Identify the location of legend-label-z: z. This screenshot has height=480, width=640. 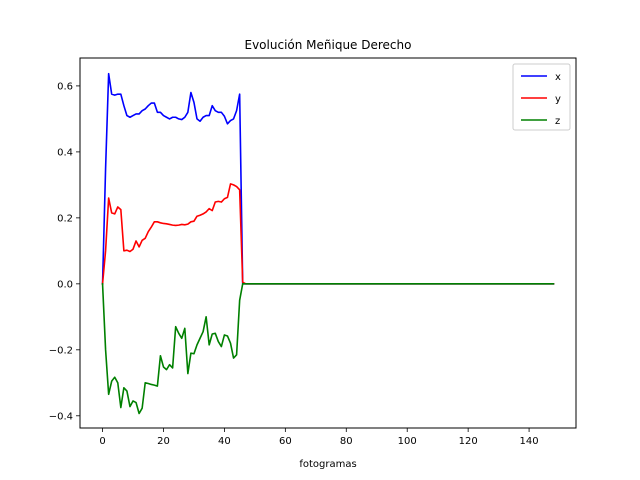
(557, 121).